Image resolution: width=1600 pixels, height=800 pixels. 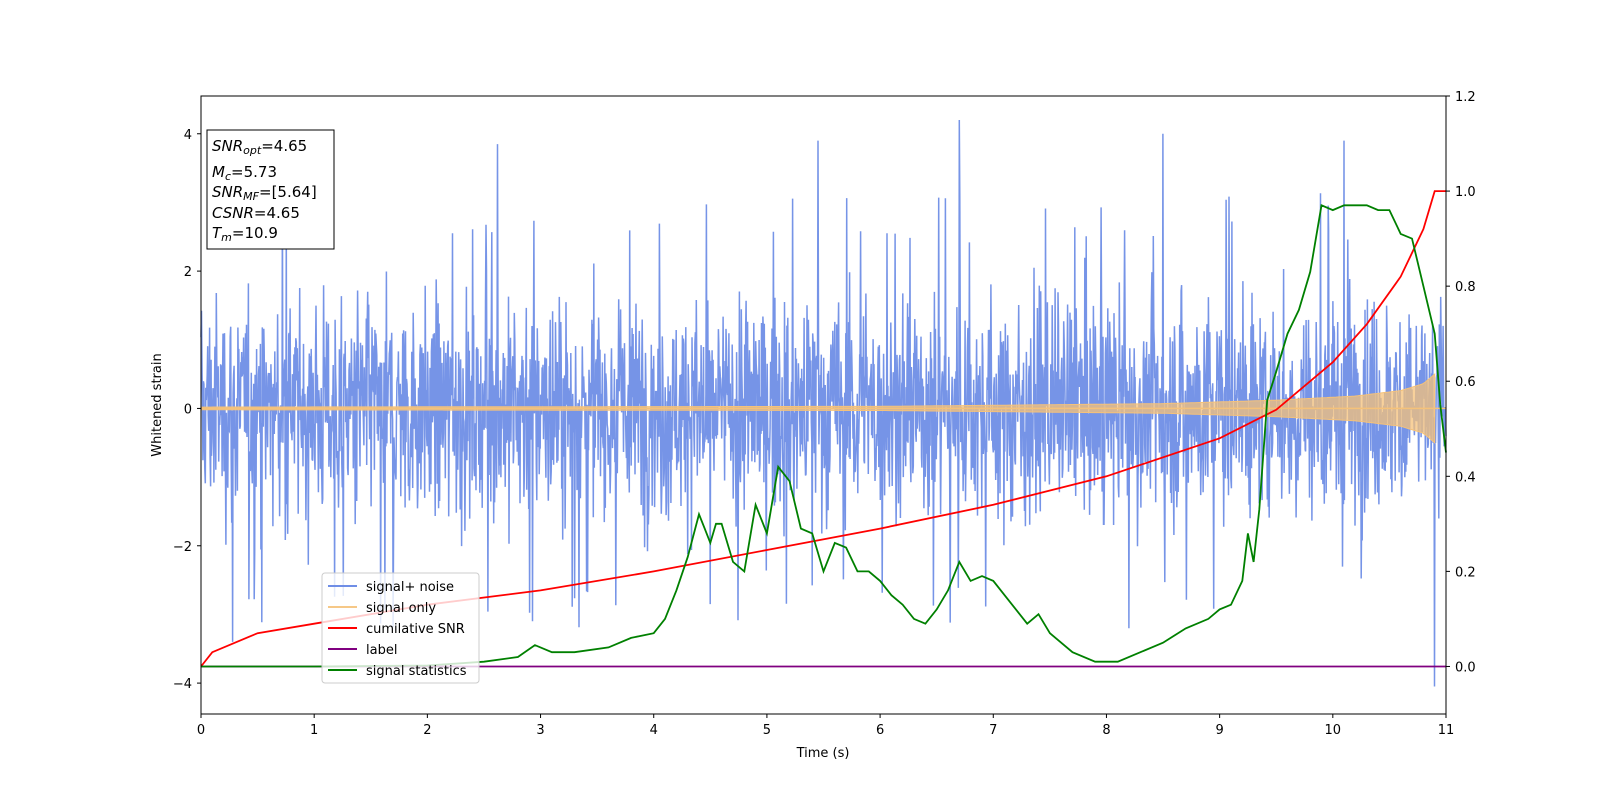 What do you see at coordinates (767, 730) in the screenshot?
I see `x-tick-label: 5` at bounding box center [767, 730].